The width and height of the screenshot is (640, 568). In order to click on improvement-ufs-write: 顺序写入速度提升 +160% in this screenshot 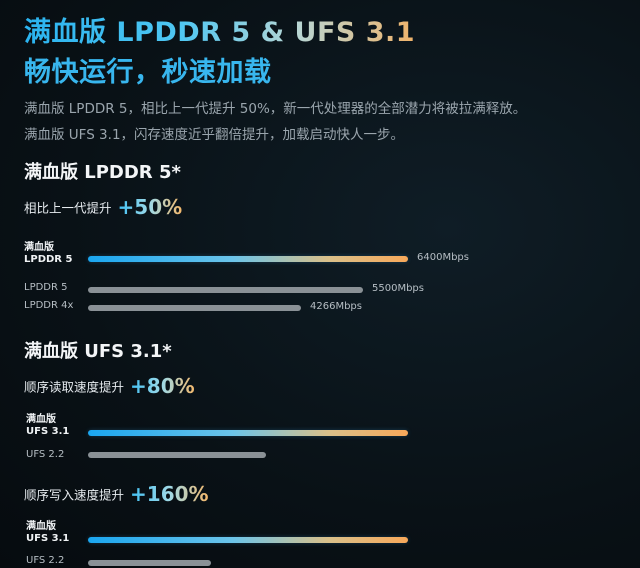, I will do `click(116, 494)`.